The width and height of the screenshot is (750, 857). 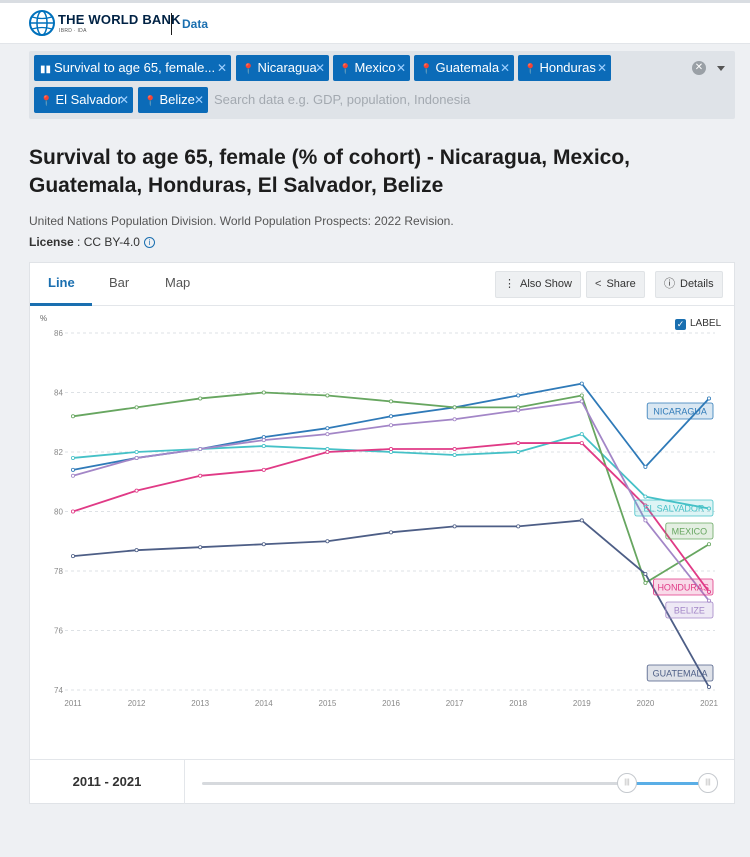 What do you see at coordinates (546, 284) in the screenshot?
I see `also-show-label: Also Show` at bounding box center [546, 284].